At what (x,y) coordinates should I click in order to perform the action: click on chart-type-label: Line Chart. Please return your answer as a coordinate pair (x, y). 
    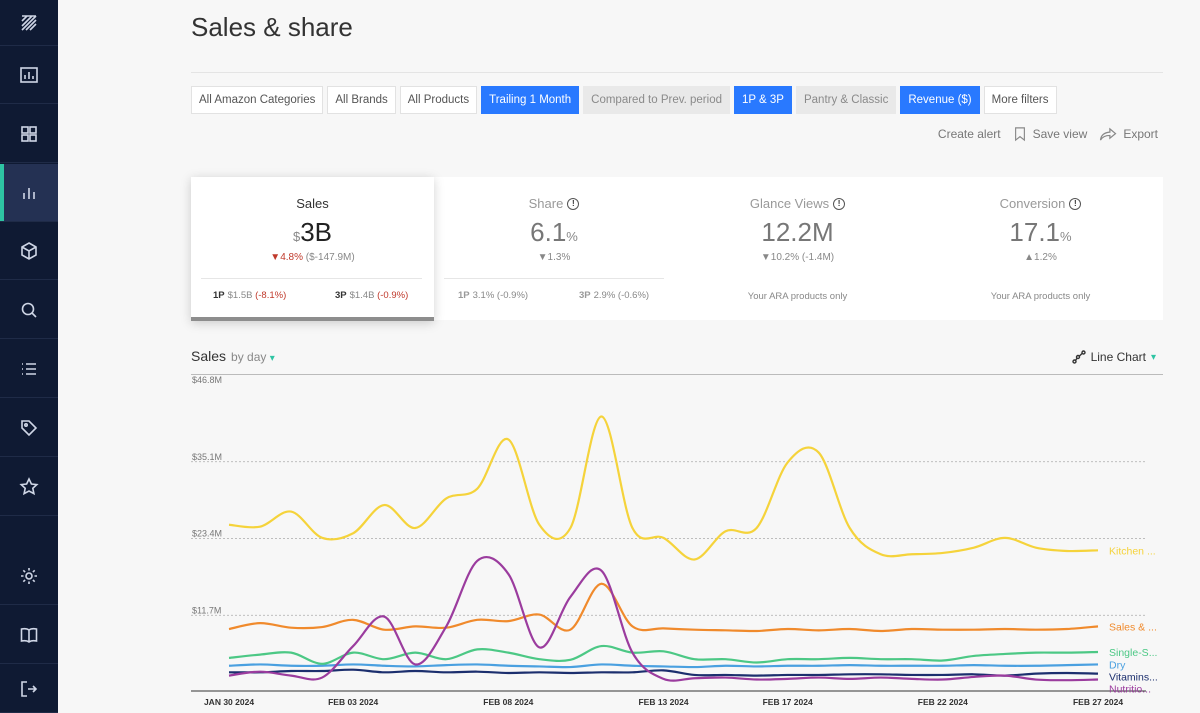
    Looking at the image, I should click on (1118, 357).